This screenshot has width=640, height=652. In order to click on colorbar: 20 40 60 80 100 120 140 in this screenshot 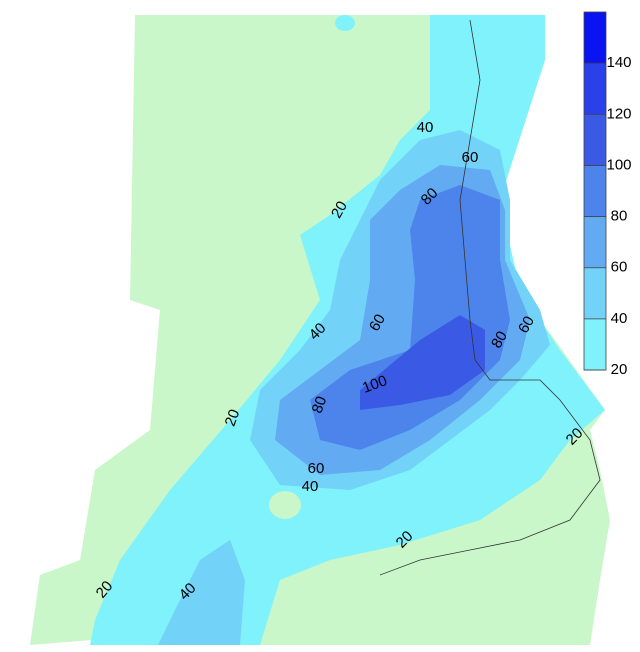, I will do `click(607, 194)`.